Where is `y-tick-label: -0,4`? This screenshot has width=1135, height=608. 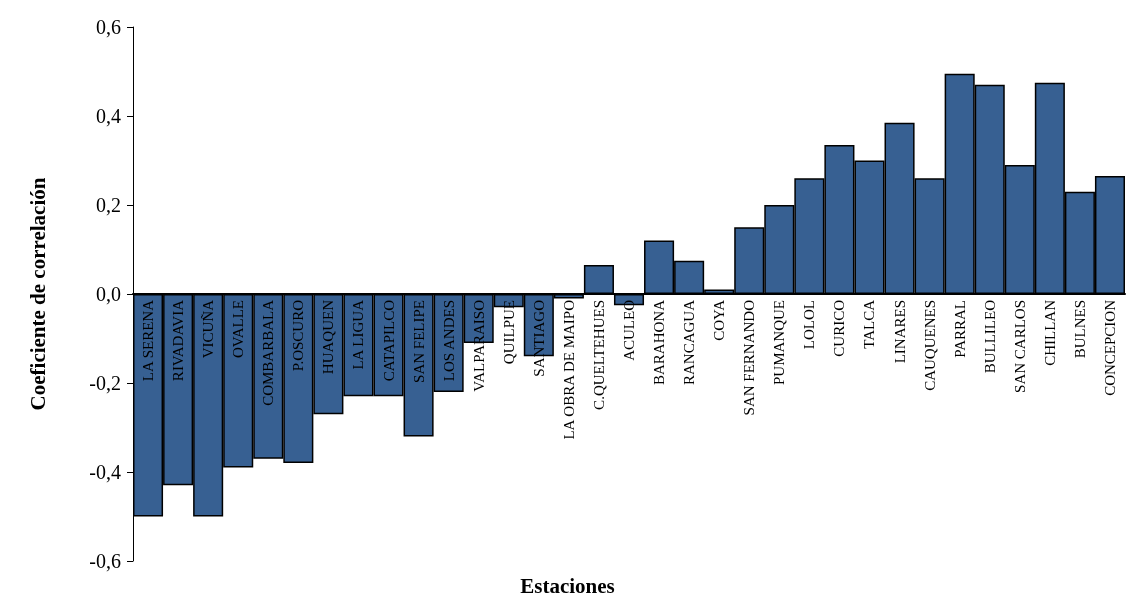
y-tick-label: -0,4 is located at coordinates (105, 472).